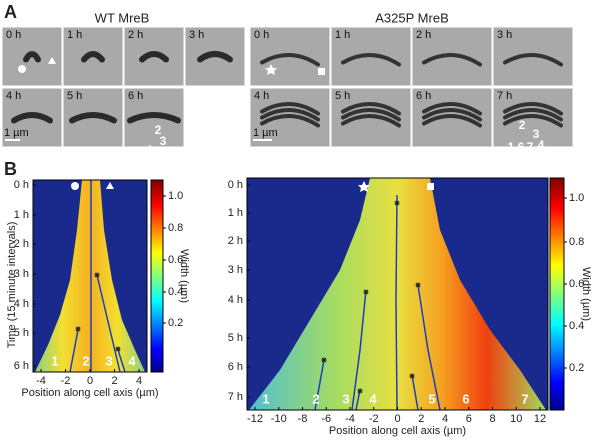  Describe the element at coordinates (108, 360) in the screenshot. I see `track-number: 3` at that location.